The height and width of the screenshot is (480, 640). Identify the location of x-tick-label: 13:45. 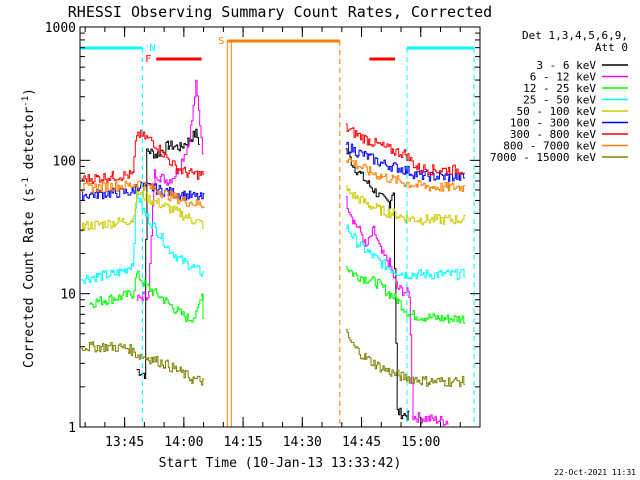
(124, 442).